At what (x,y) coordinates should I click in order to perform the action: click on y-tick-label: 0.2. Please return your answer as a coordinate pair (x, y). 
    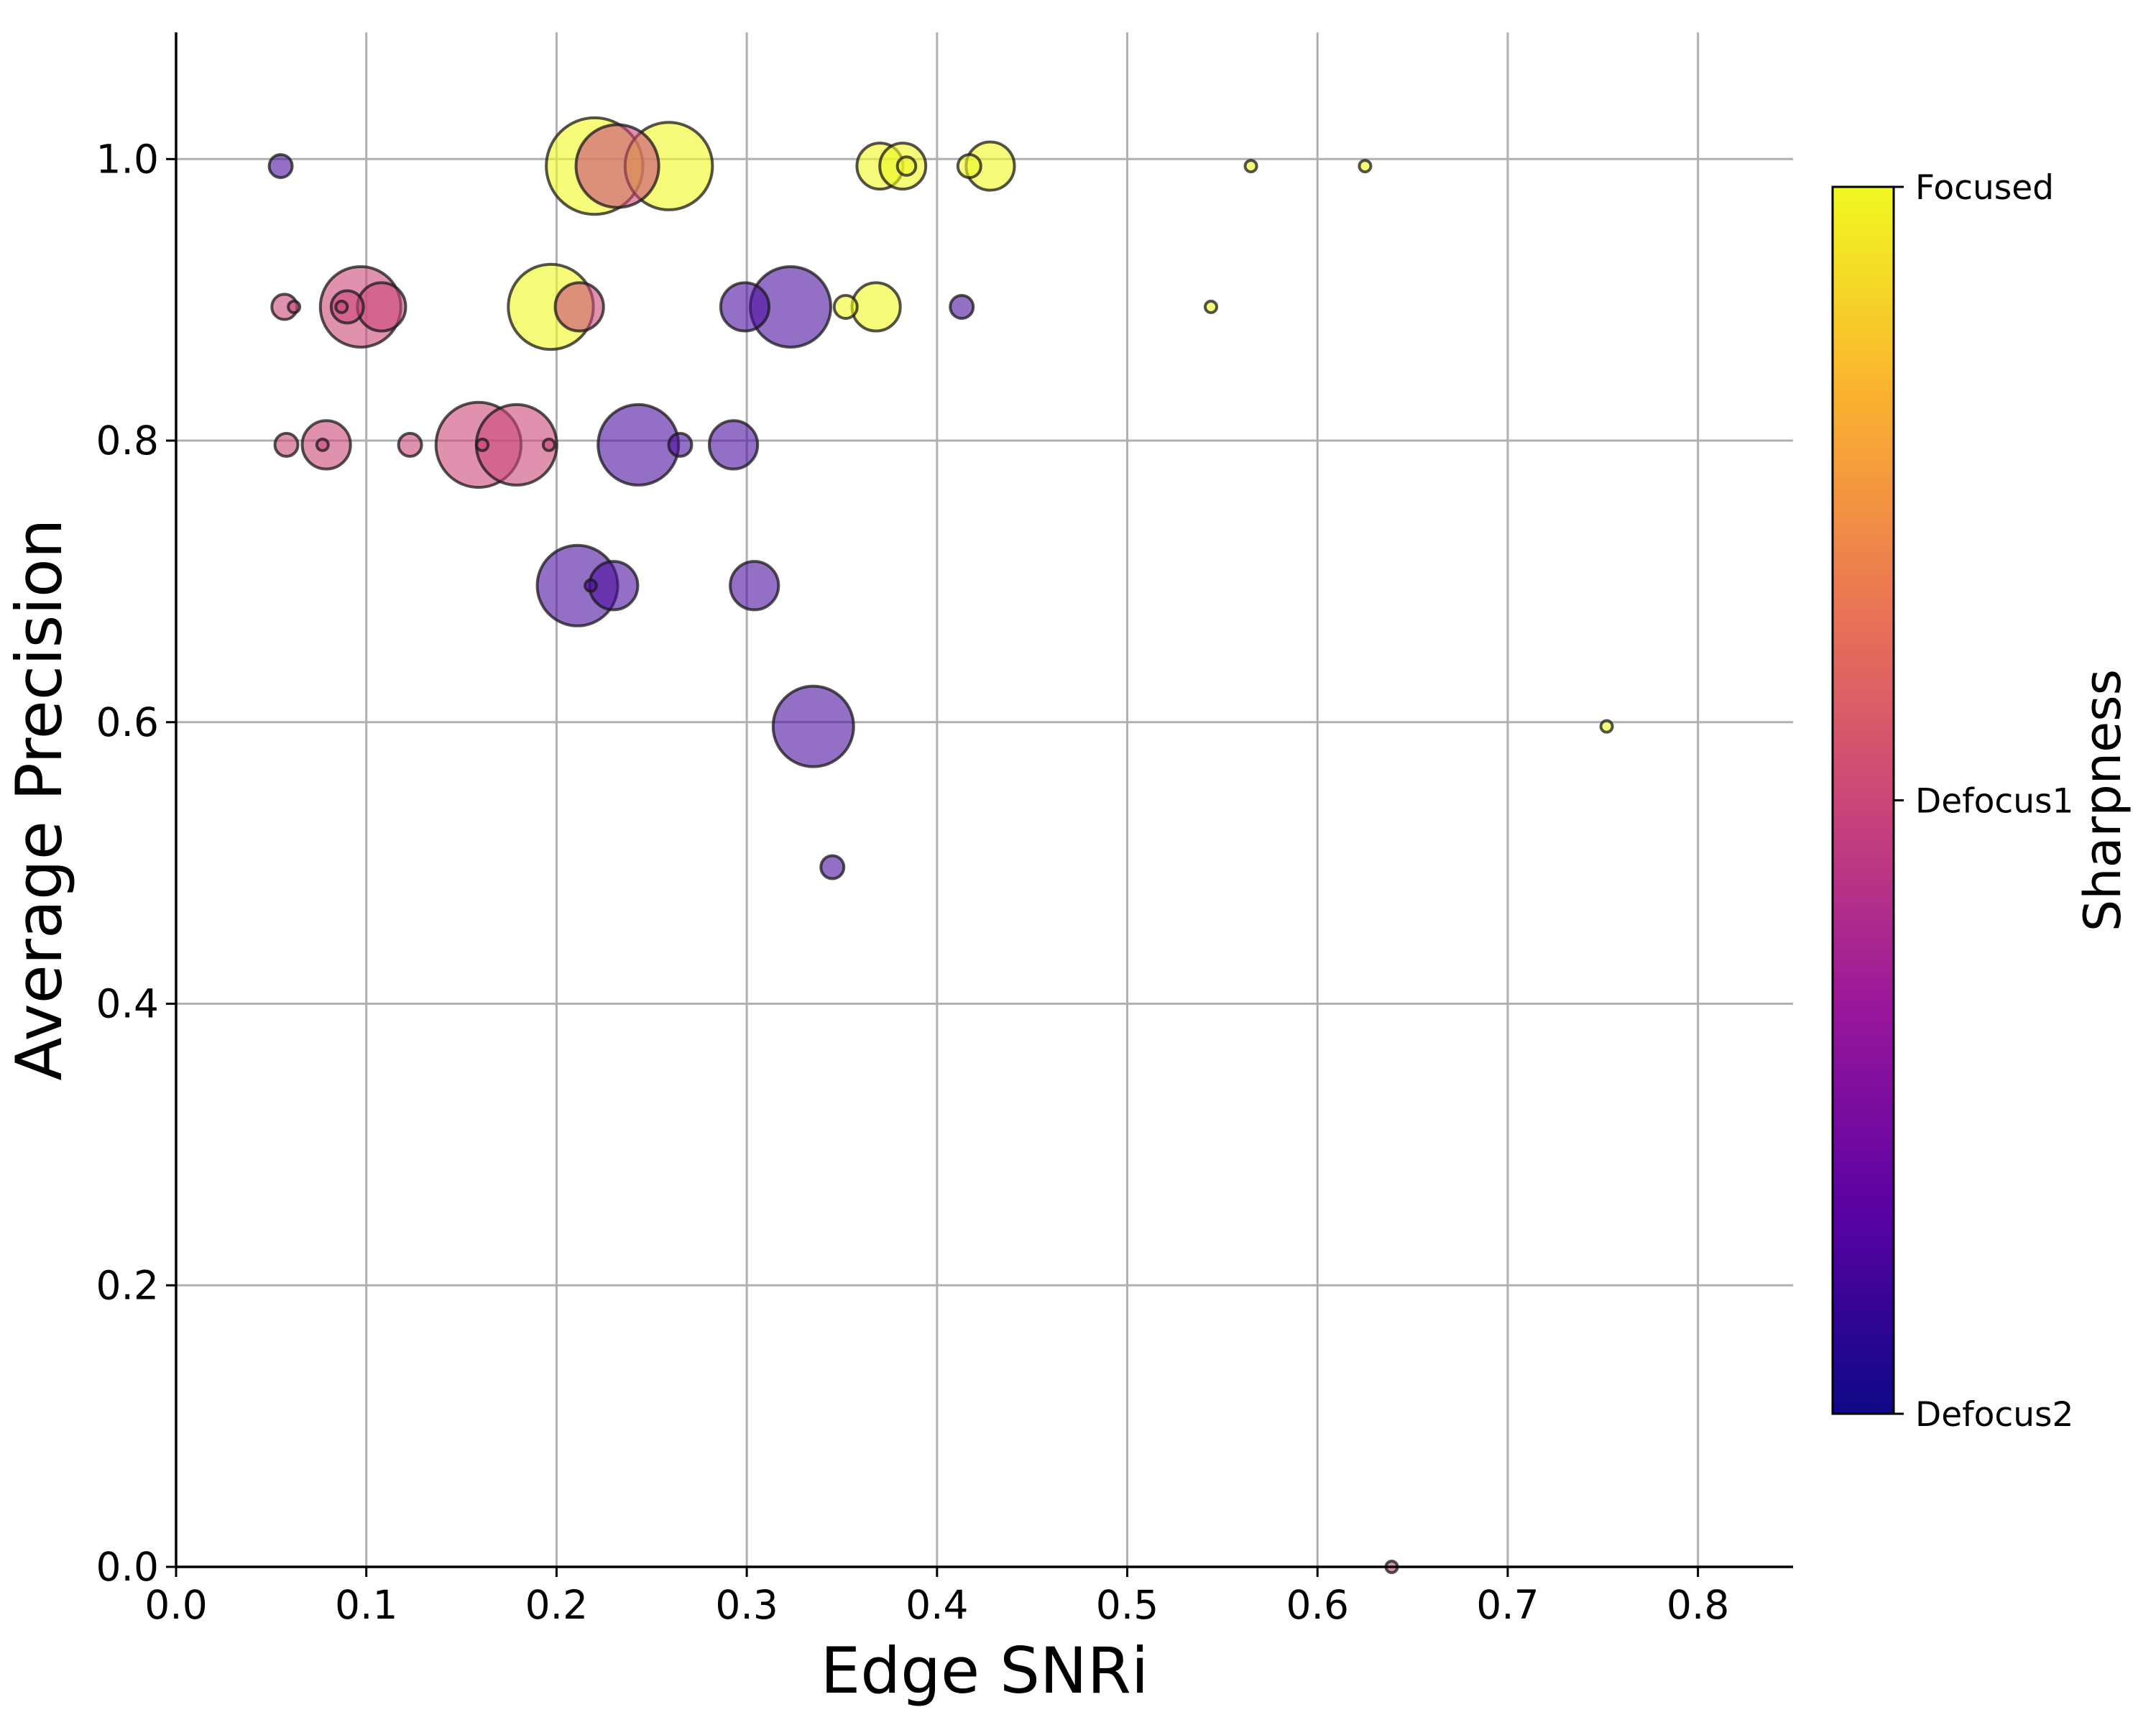
    Looking at the image, I should click on (128, 1285).